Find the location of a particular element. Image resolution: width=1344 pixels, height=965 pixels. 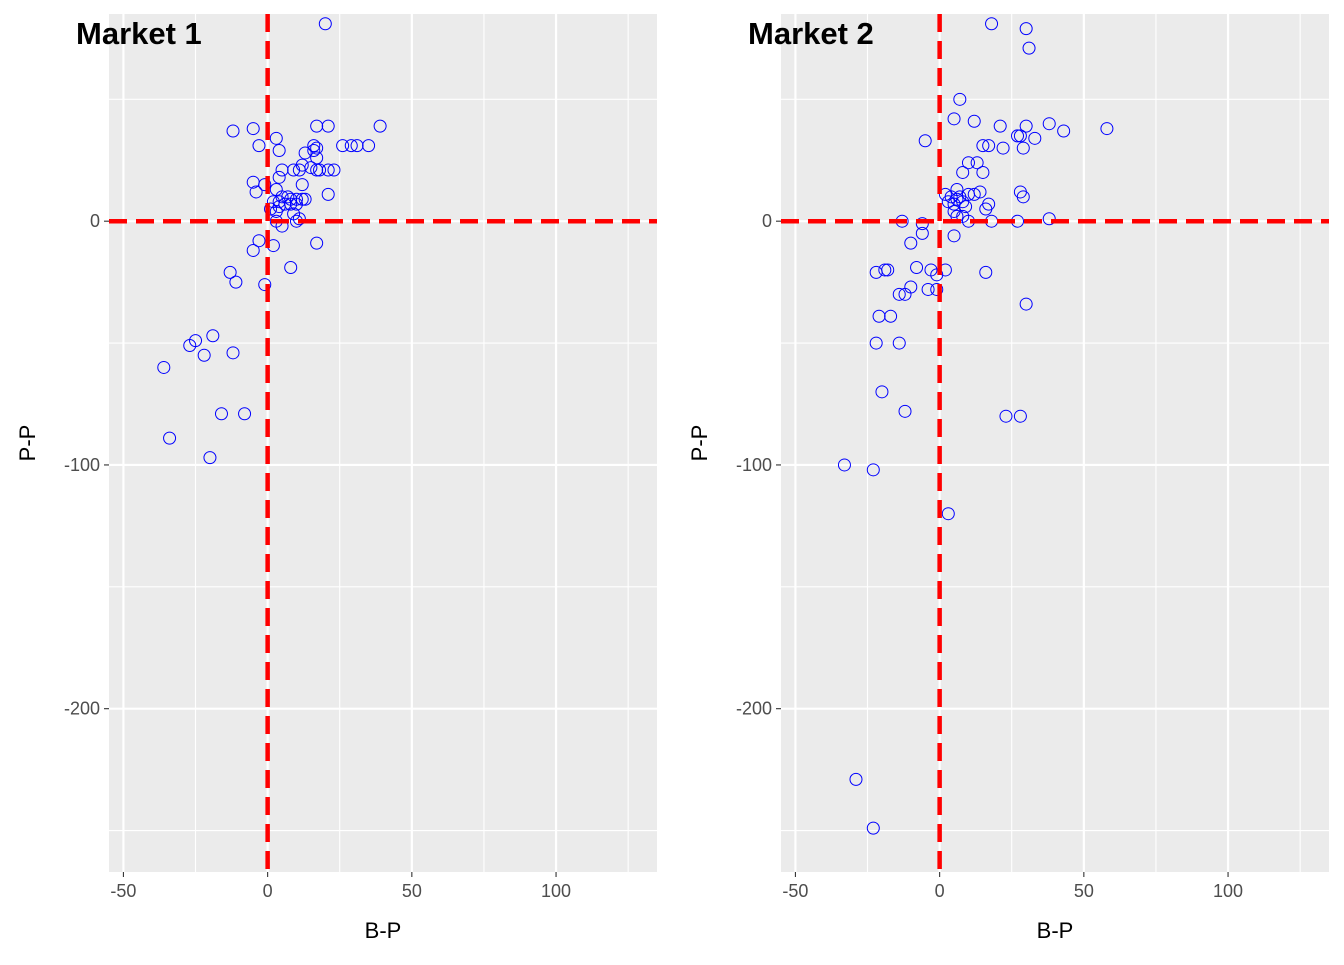

market-1-x-tick-label: 50 is located at coordinates (412, 891).